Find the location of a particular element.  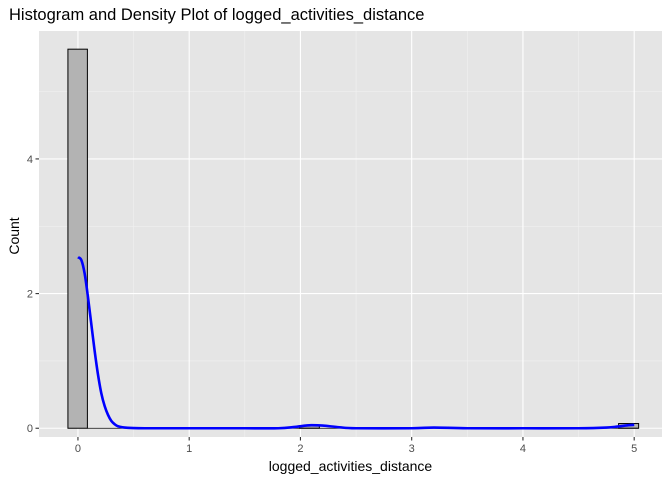

y-tick-label: 2 is located at coordinates (30, 295).